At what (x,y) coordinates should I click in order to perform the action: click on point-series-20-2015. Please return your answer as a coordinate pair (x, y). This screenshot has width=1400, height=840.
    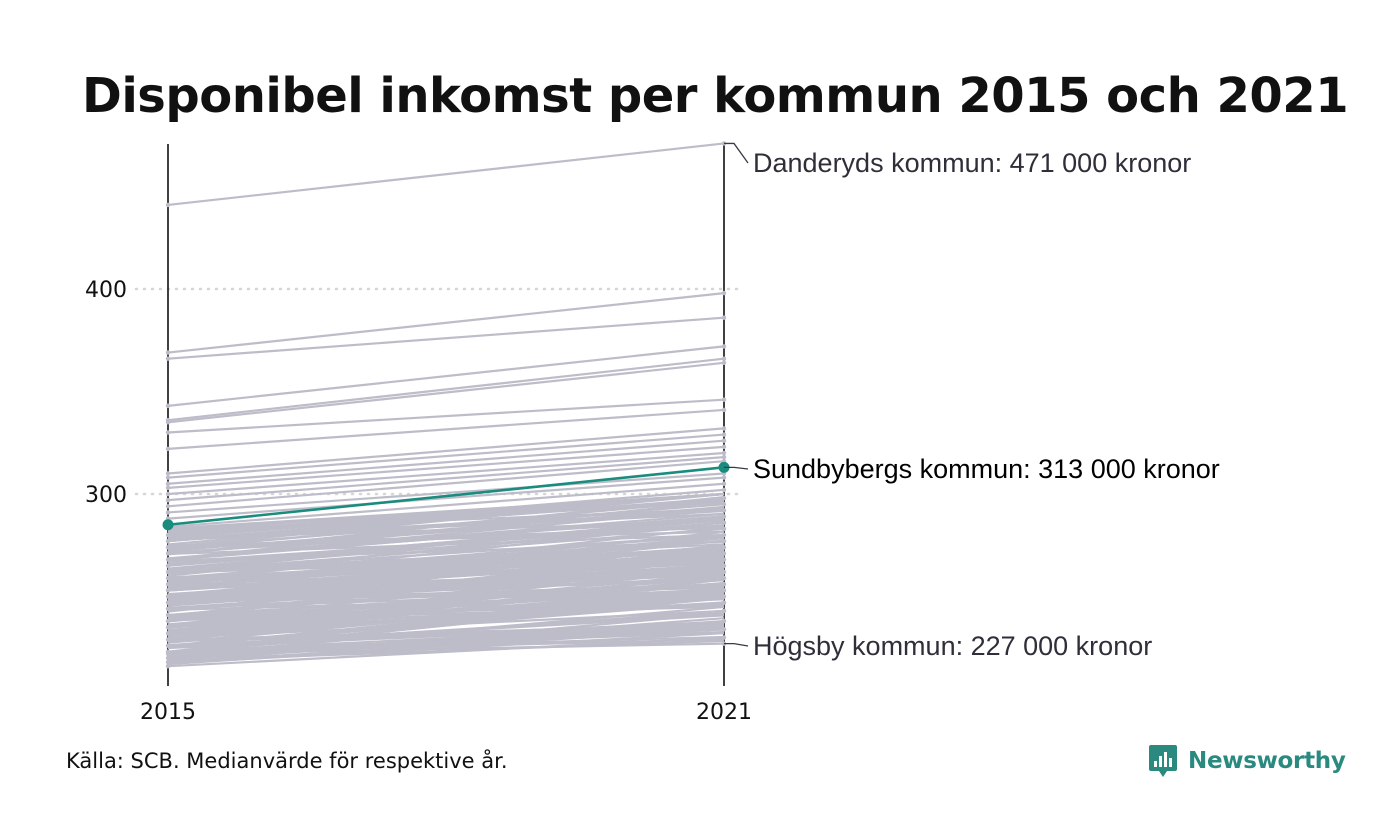
    Looking at the image, I should click on (168, 541).